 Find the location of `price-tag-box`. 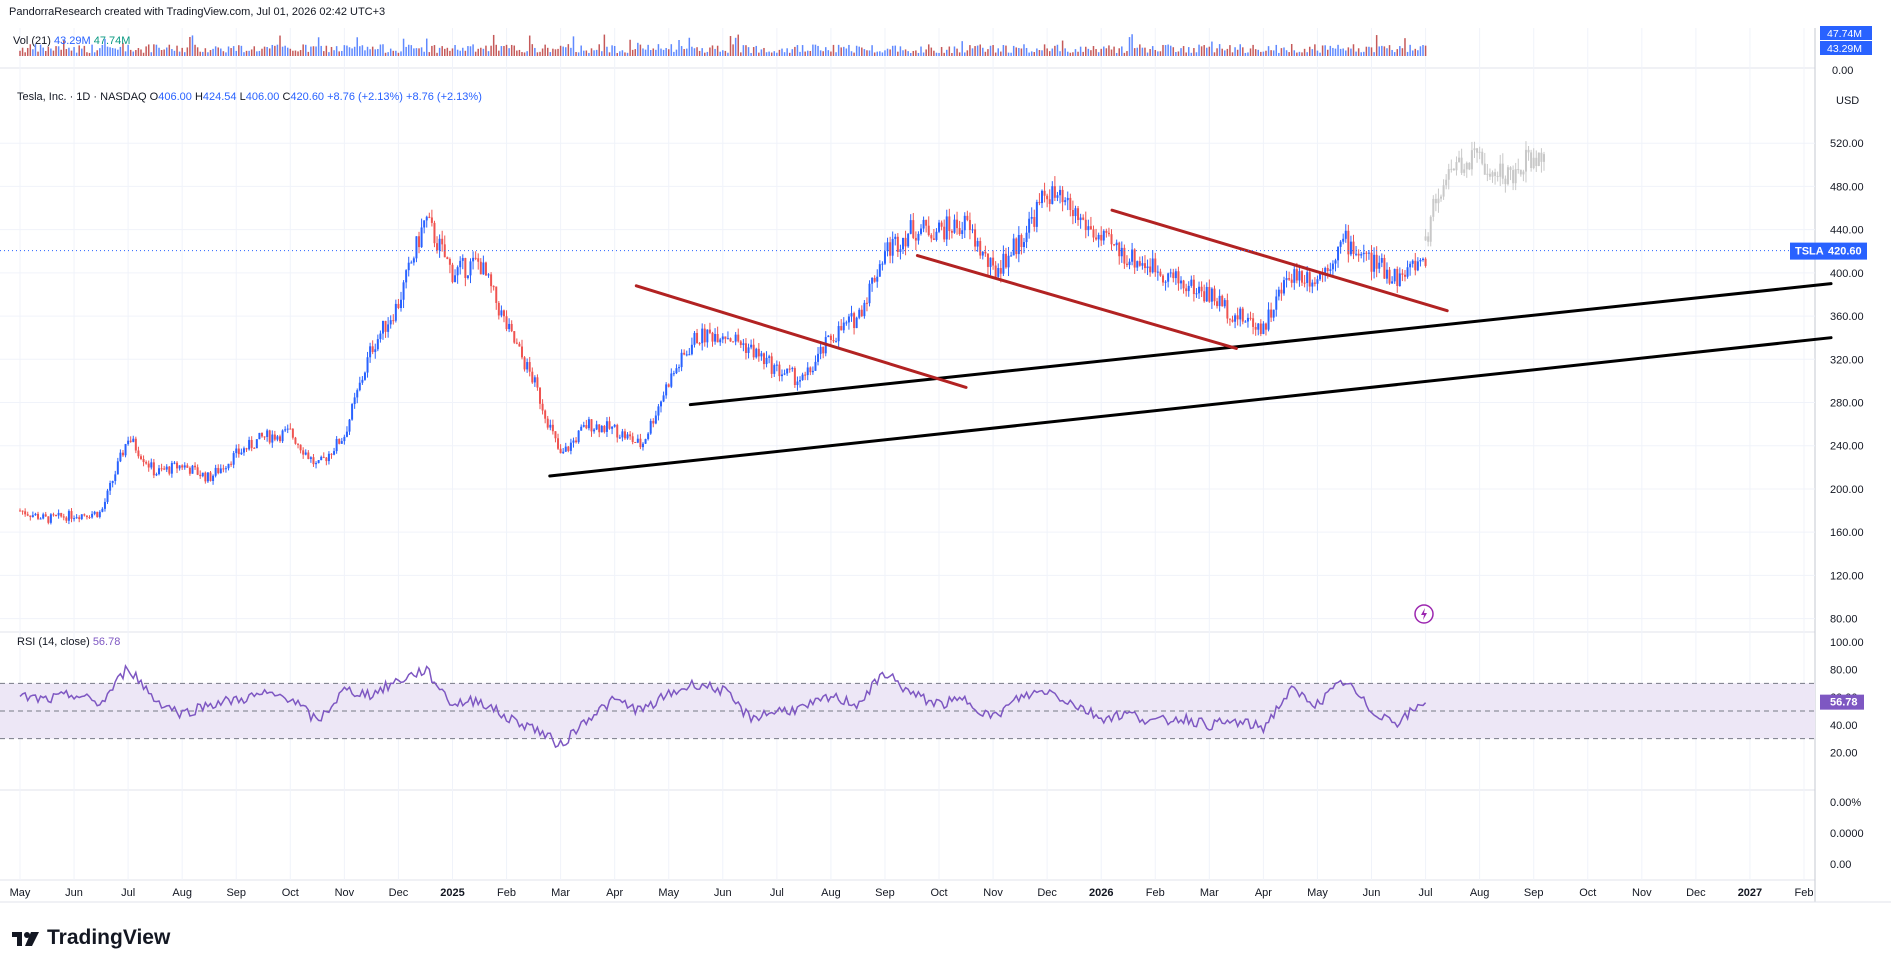

price-tag-box is located at coordinates (1828, 251).